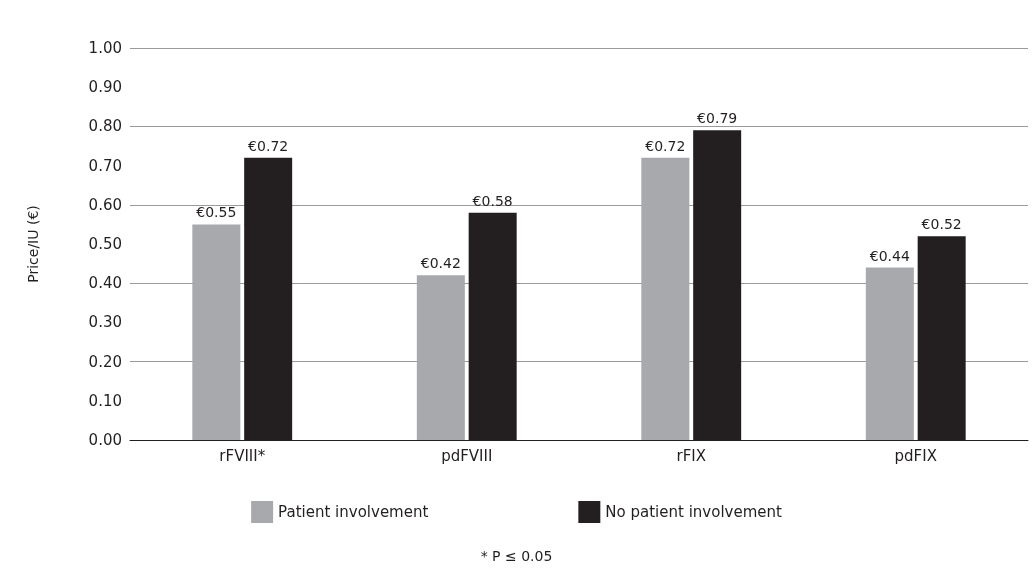 The image size is (1033, 573). What do you see at coordinates (889, 255) in the screenshot?
I see `data-label: €0.44` at bounding box center [889, 255].